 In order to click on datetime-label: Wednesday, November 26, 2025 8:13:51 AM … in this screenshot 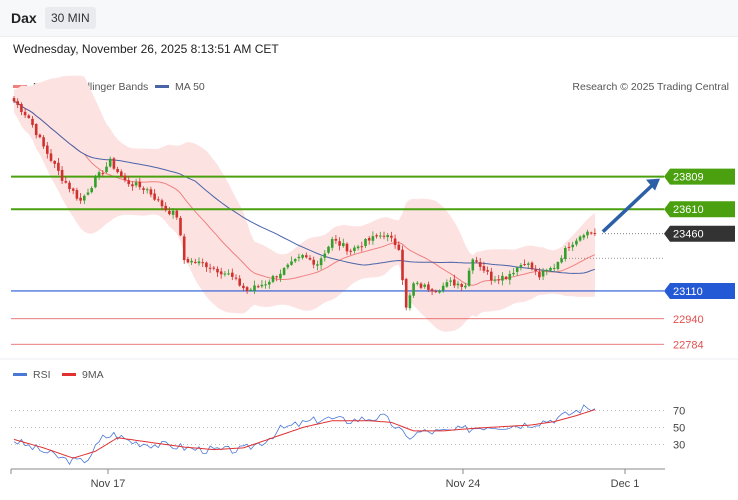, I will do `click(146, 49)`.